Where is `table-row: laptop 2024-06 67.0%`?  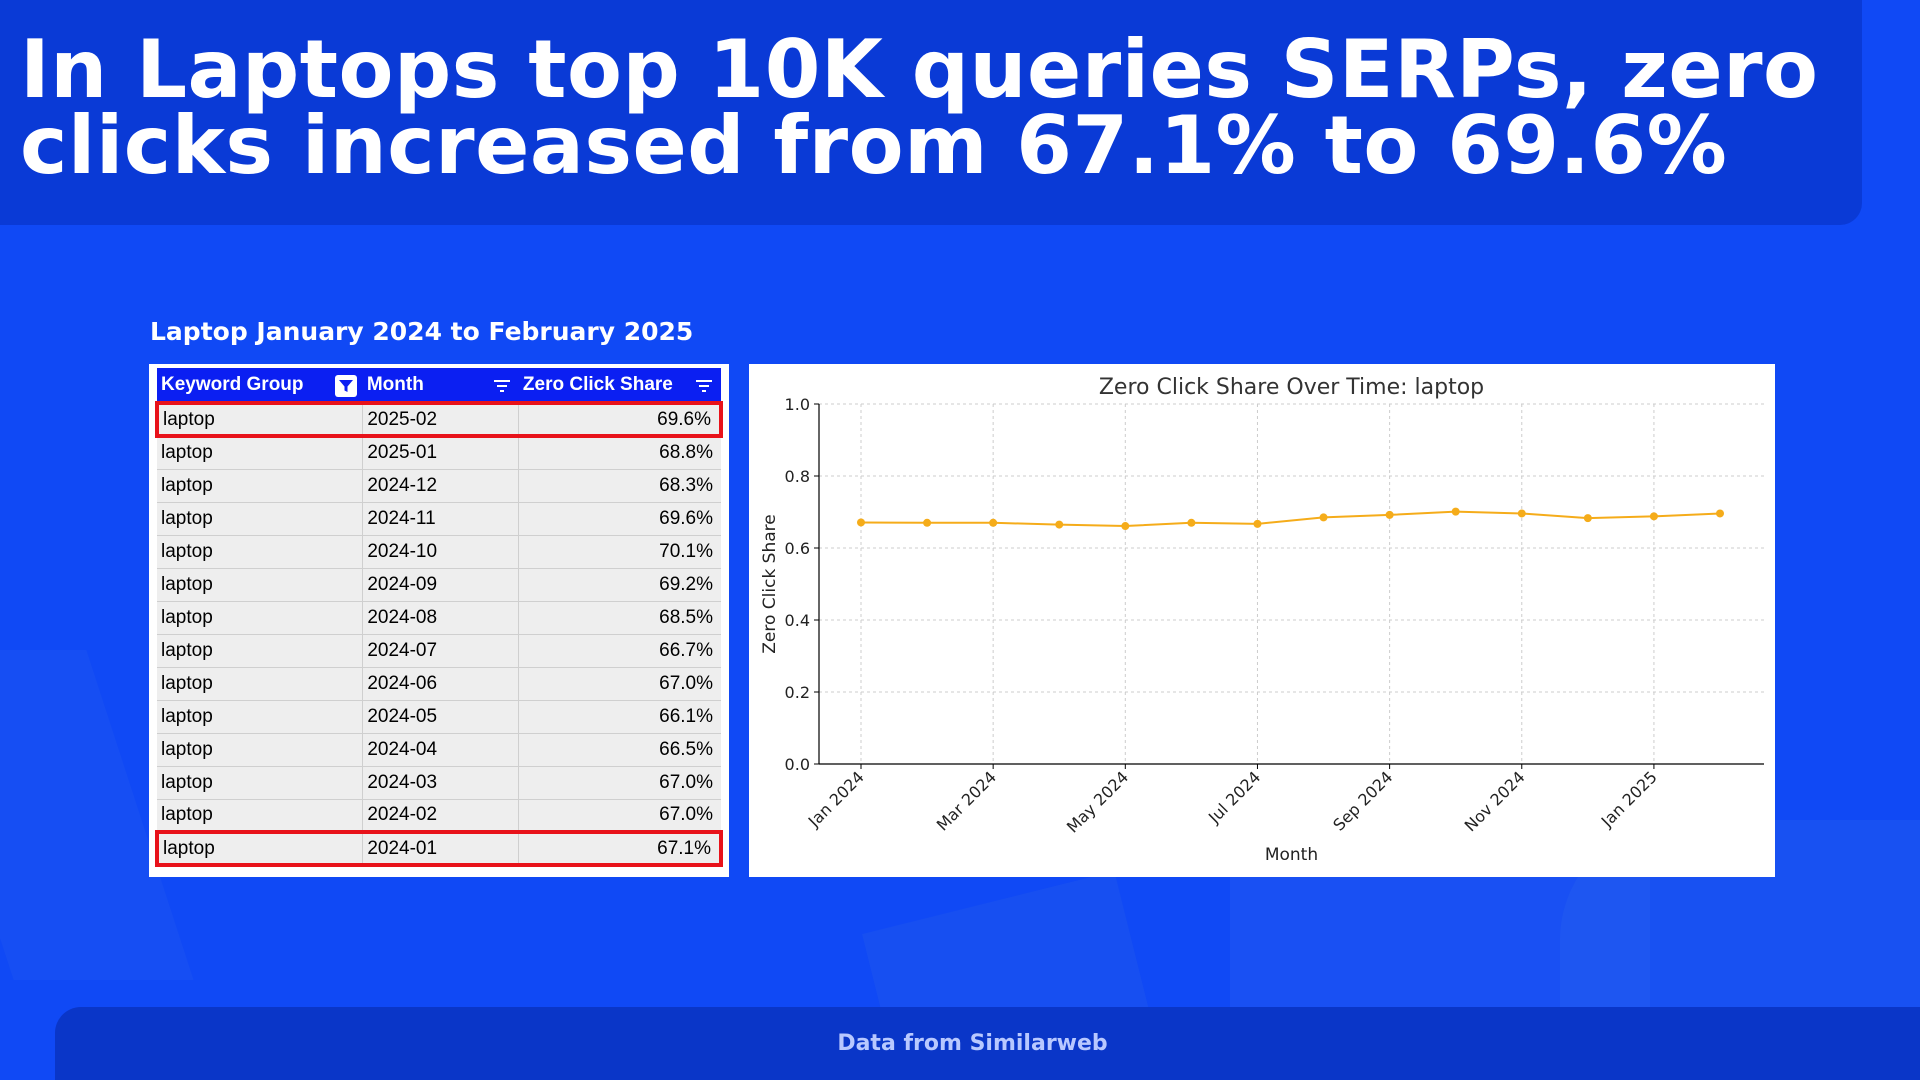
table-row: laptop 2024-06 67.0% is located at coordinates (439, 684).